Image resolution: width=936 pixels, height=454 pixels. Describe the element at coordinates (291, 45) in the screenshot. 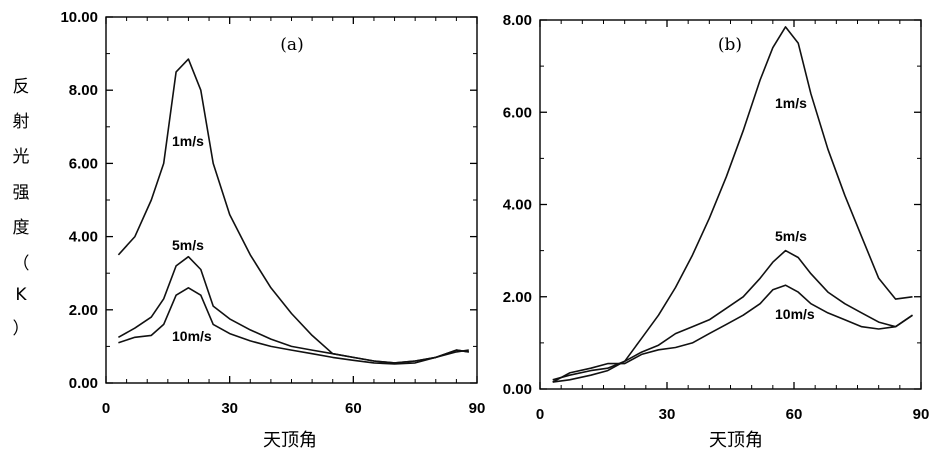

I see `panel-label: (a)` at that location.